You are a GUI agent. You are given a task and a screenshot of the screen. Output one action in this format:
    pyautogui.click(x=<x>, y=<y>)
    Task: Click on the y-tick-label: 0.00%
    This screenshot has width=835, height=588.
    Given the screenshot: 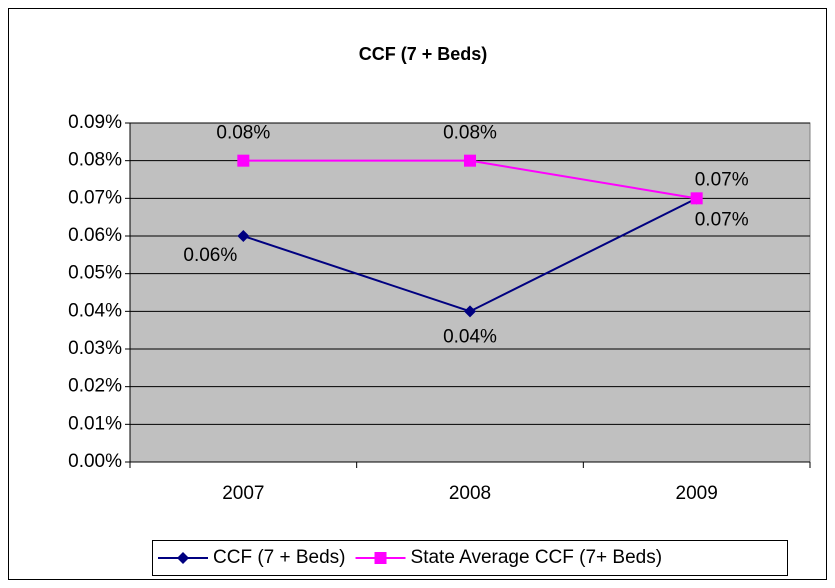 What is the action you would take?
    pyautogui.click(x=95, y=461)
    